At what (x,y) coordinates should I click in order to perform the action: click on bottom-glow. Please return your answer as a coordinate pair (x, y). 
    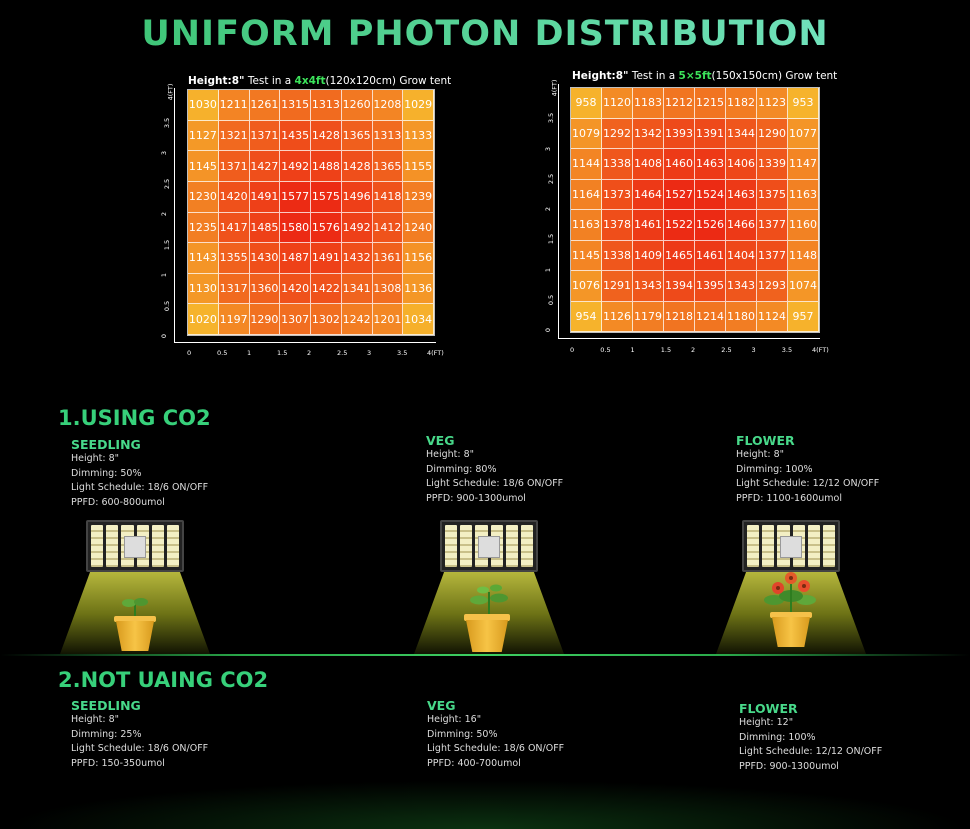
    Looking at the image, I should click on (485, 804).